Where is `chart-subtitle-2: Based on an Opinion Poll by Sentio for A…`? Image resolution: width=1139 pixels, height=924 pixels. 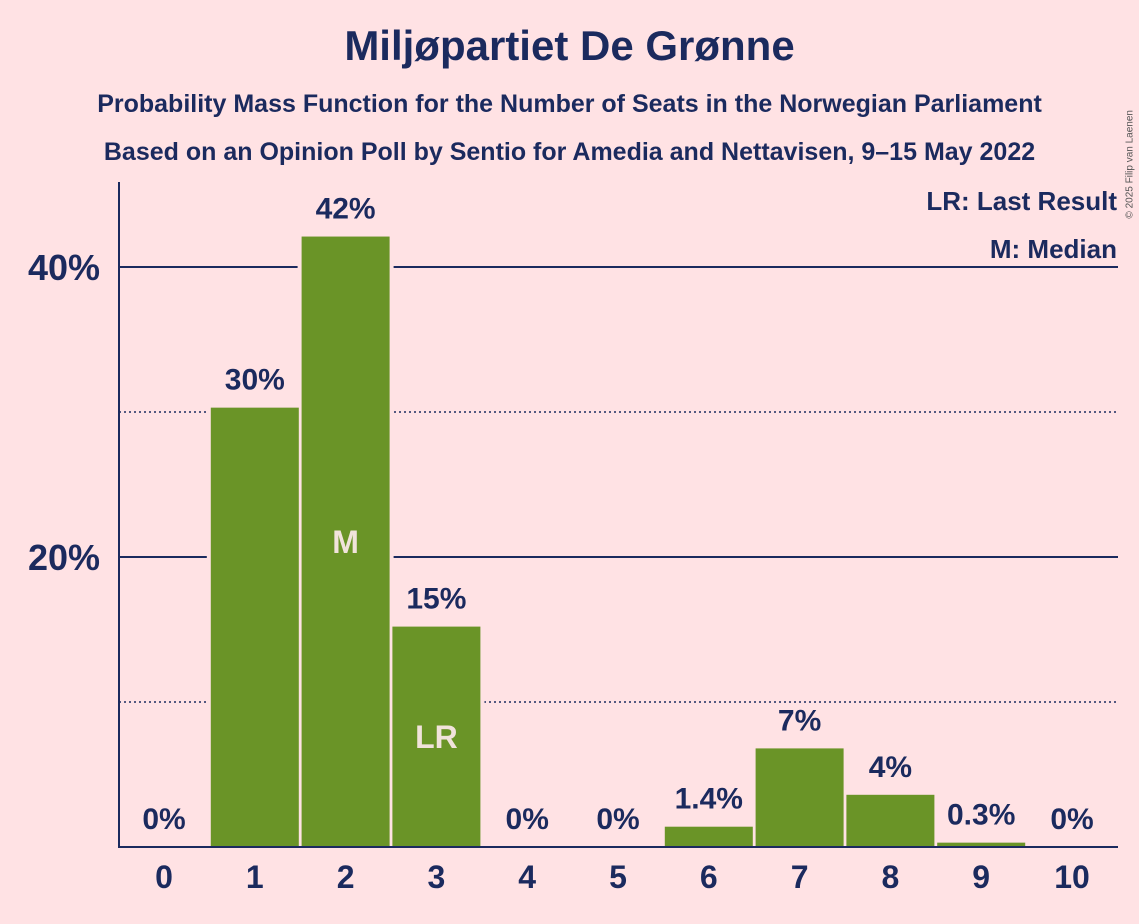 chart-subtitle-2: Based on an Opinion Poll by Sentio for A… is located at coordinates (569, 152).